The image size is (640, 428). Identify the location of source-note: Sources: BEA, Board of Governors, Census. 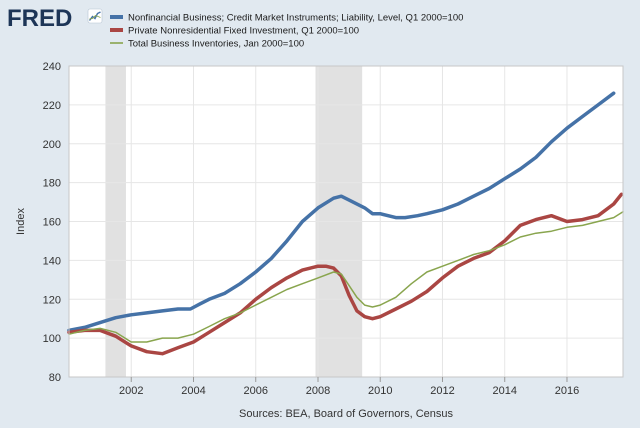
(346, 414).